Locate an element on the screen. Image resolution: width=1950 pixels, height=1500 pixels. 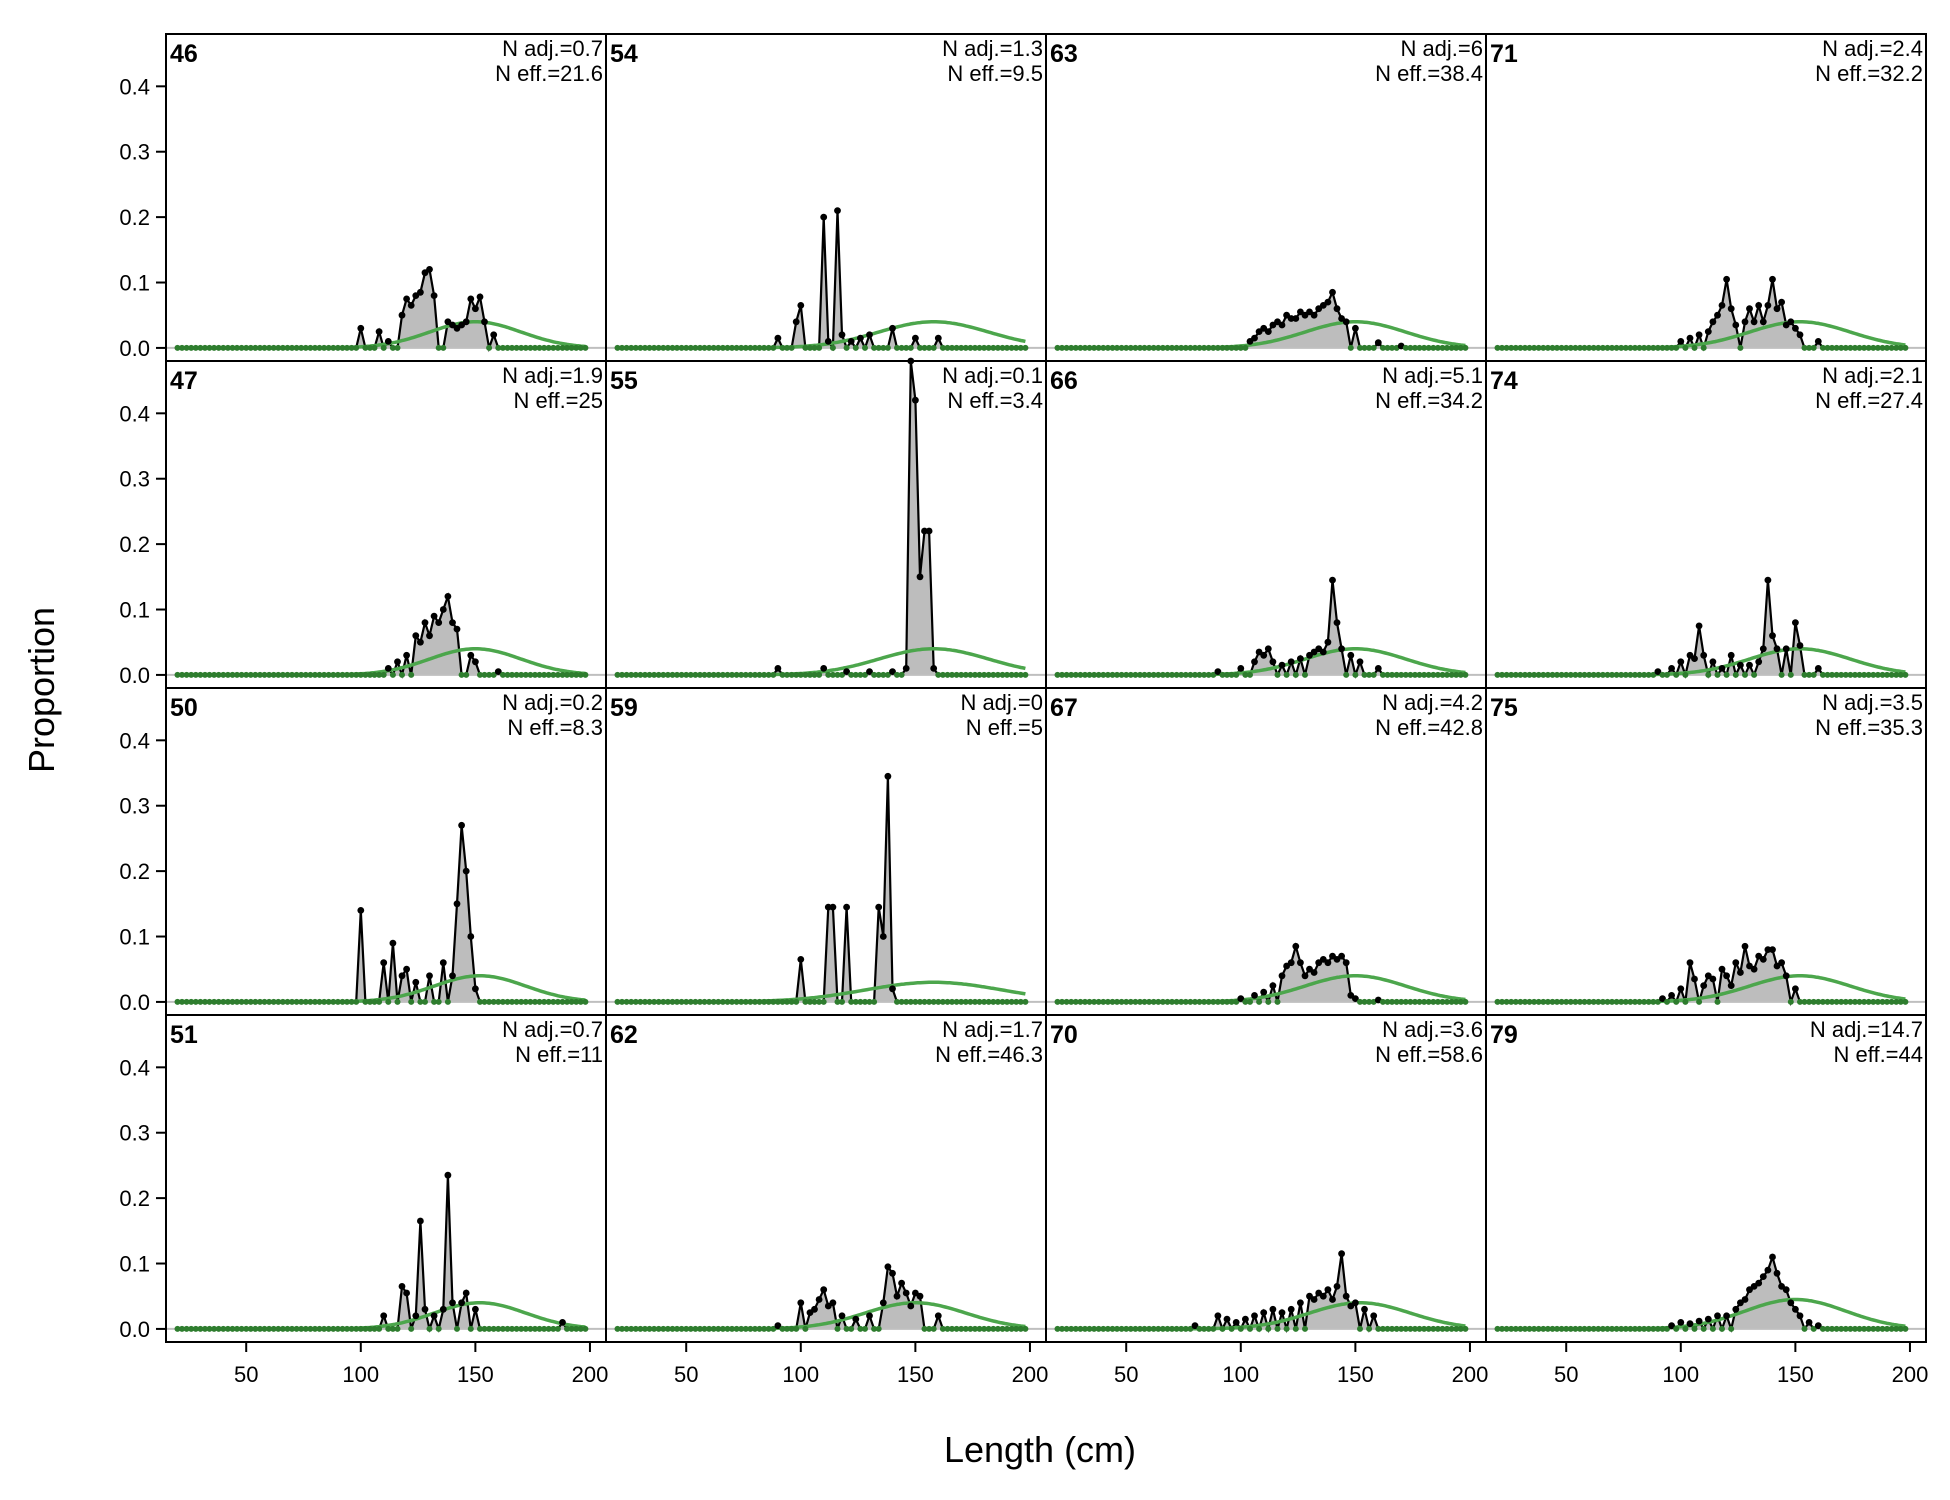
n-eff-label: N eff.=5 is located at coordinates (1004, 727).